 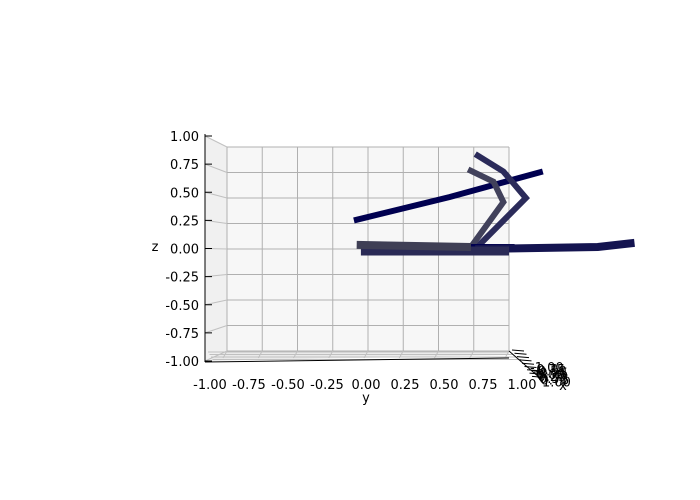 I want to click on series-group, so click(x=494, y=203).